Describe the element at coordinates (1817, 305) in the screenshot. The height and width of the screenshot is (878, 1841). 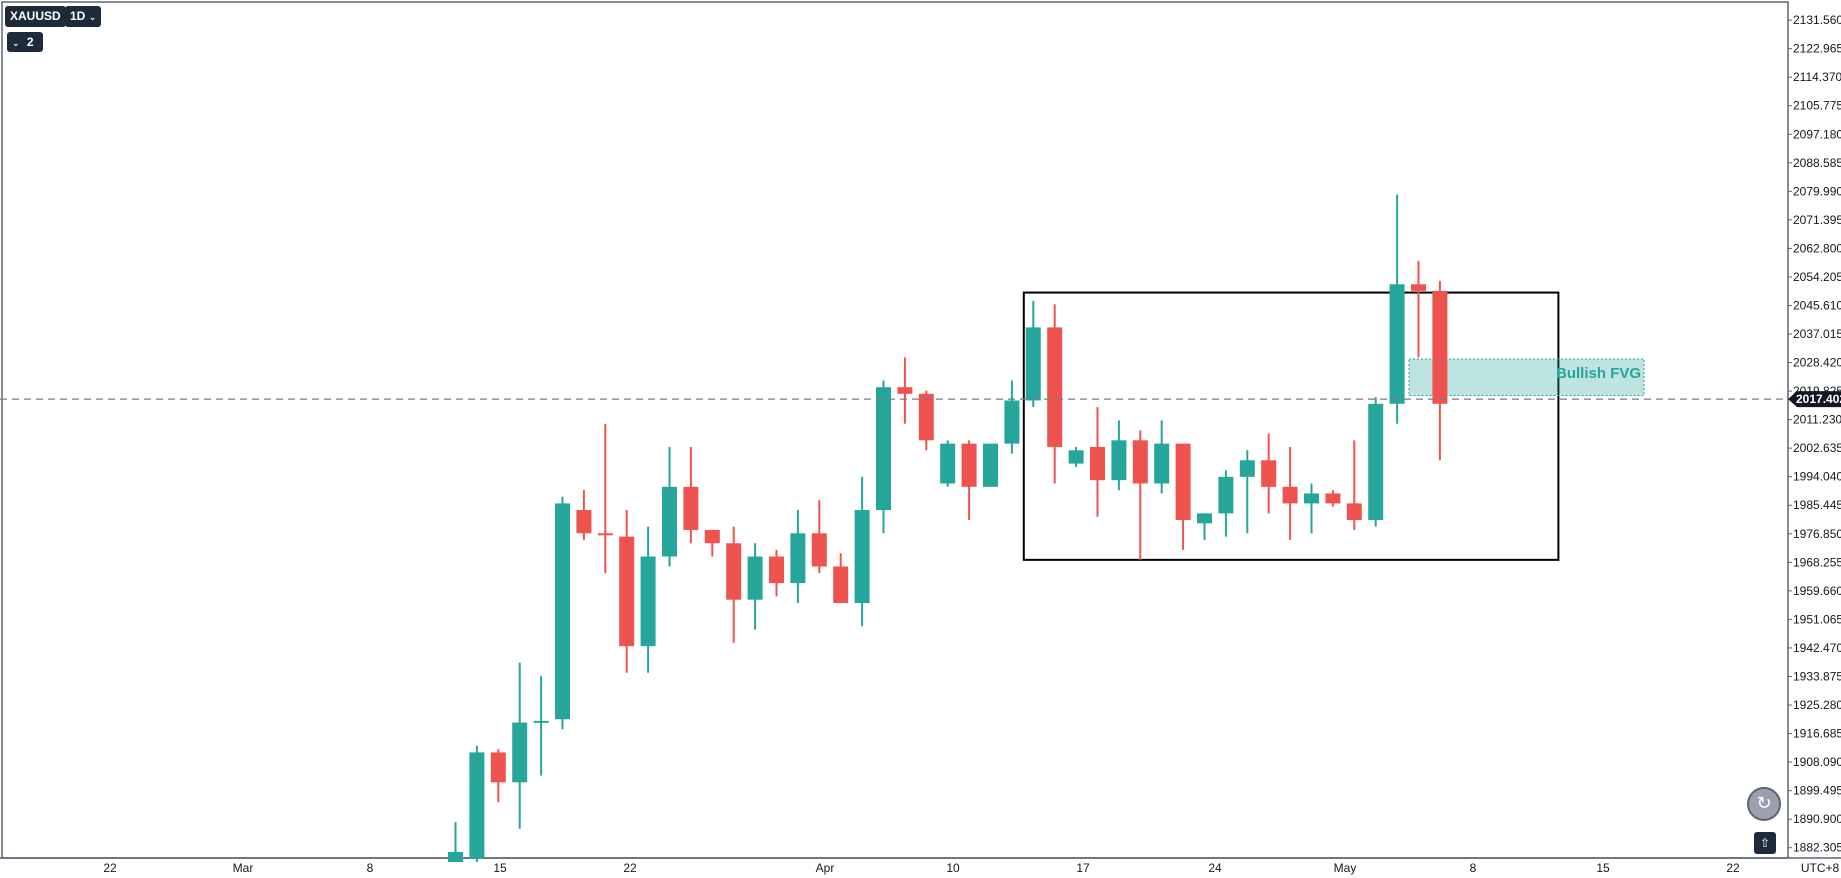
I see `price-tick-label: 2045.610` at that location.